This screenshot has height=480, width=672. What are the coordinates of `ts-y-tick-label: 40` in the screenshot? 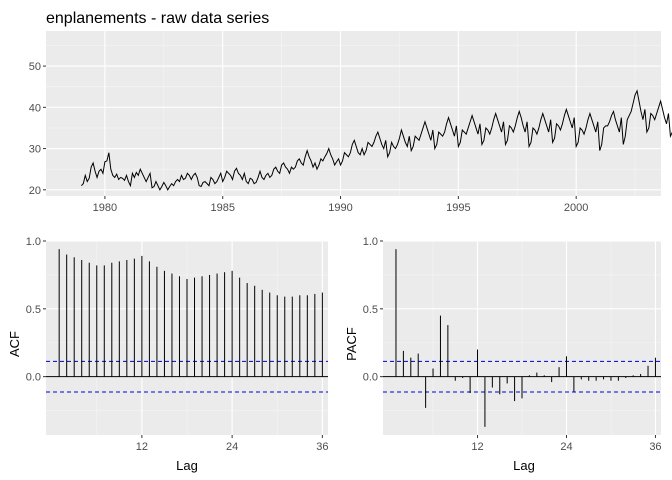 It's located at (35, 108).